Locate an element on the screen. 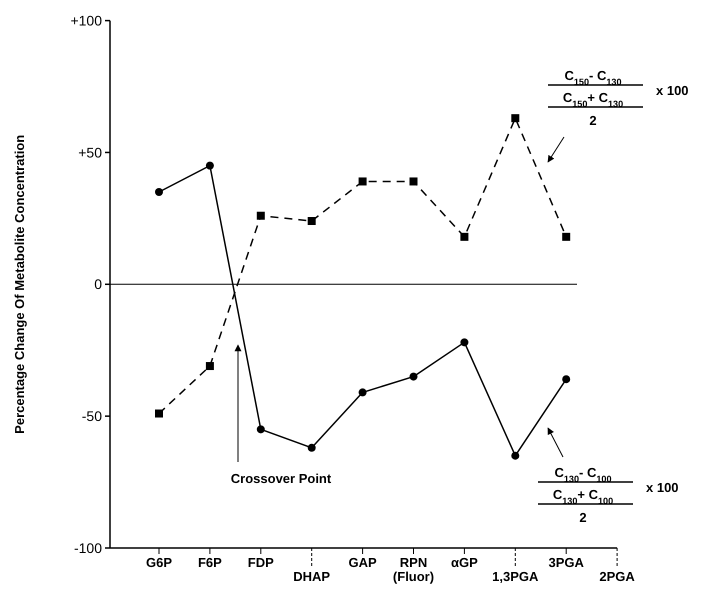 This screenshot has height=594, width=704. y-tick-label: -100 is located at coordinates (88, 548).